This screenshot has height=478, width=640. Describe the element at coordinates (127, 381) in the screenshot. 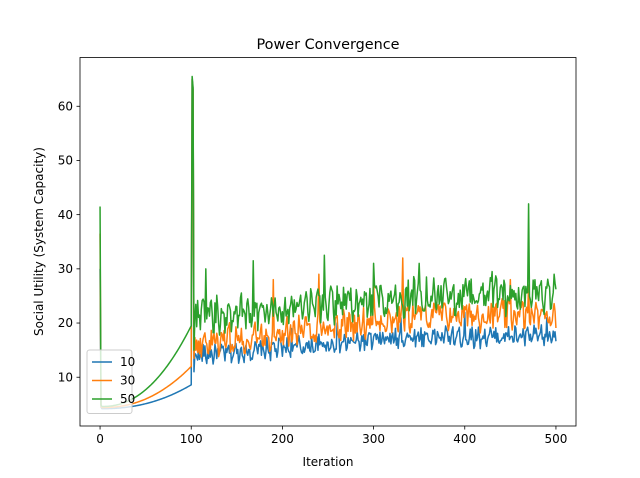

I see `legend-label-30: 30` at that location.